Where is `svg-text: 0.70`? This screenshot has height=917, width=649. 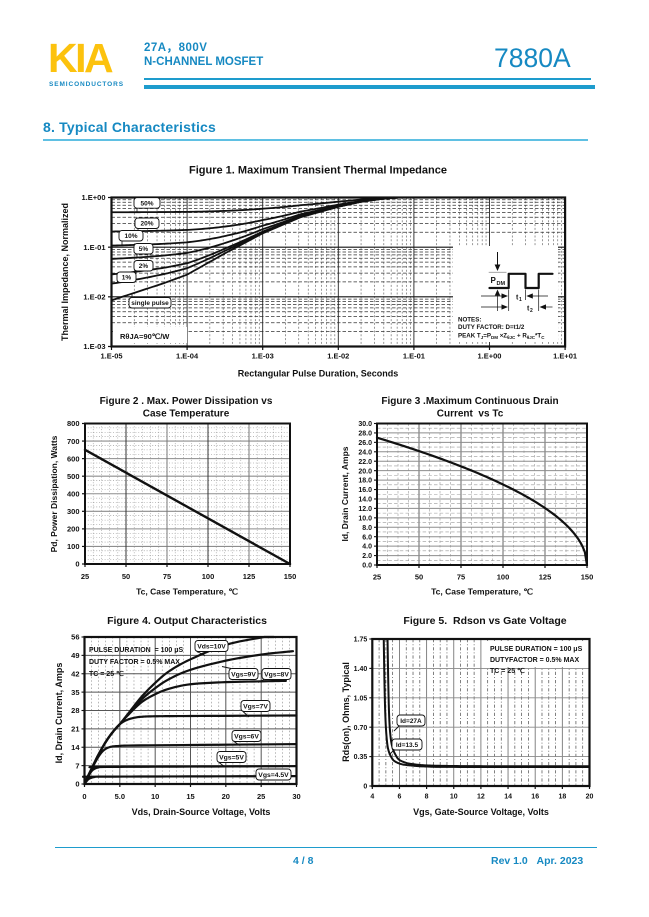 svg-text: 0.70 is located at coordinates (361, 728).